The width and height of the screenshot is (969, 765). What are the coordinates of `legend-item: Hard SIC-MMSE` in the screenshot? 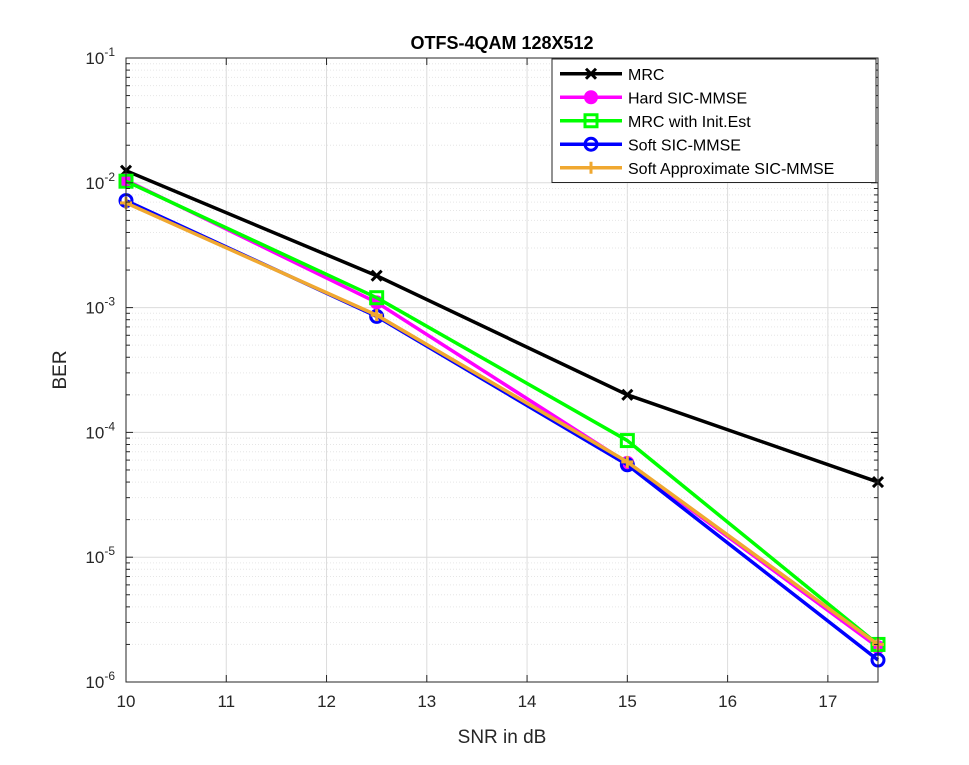 It's located at (653, 98).